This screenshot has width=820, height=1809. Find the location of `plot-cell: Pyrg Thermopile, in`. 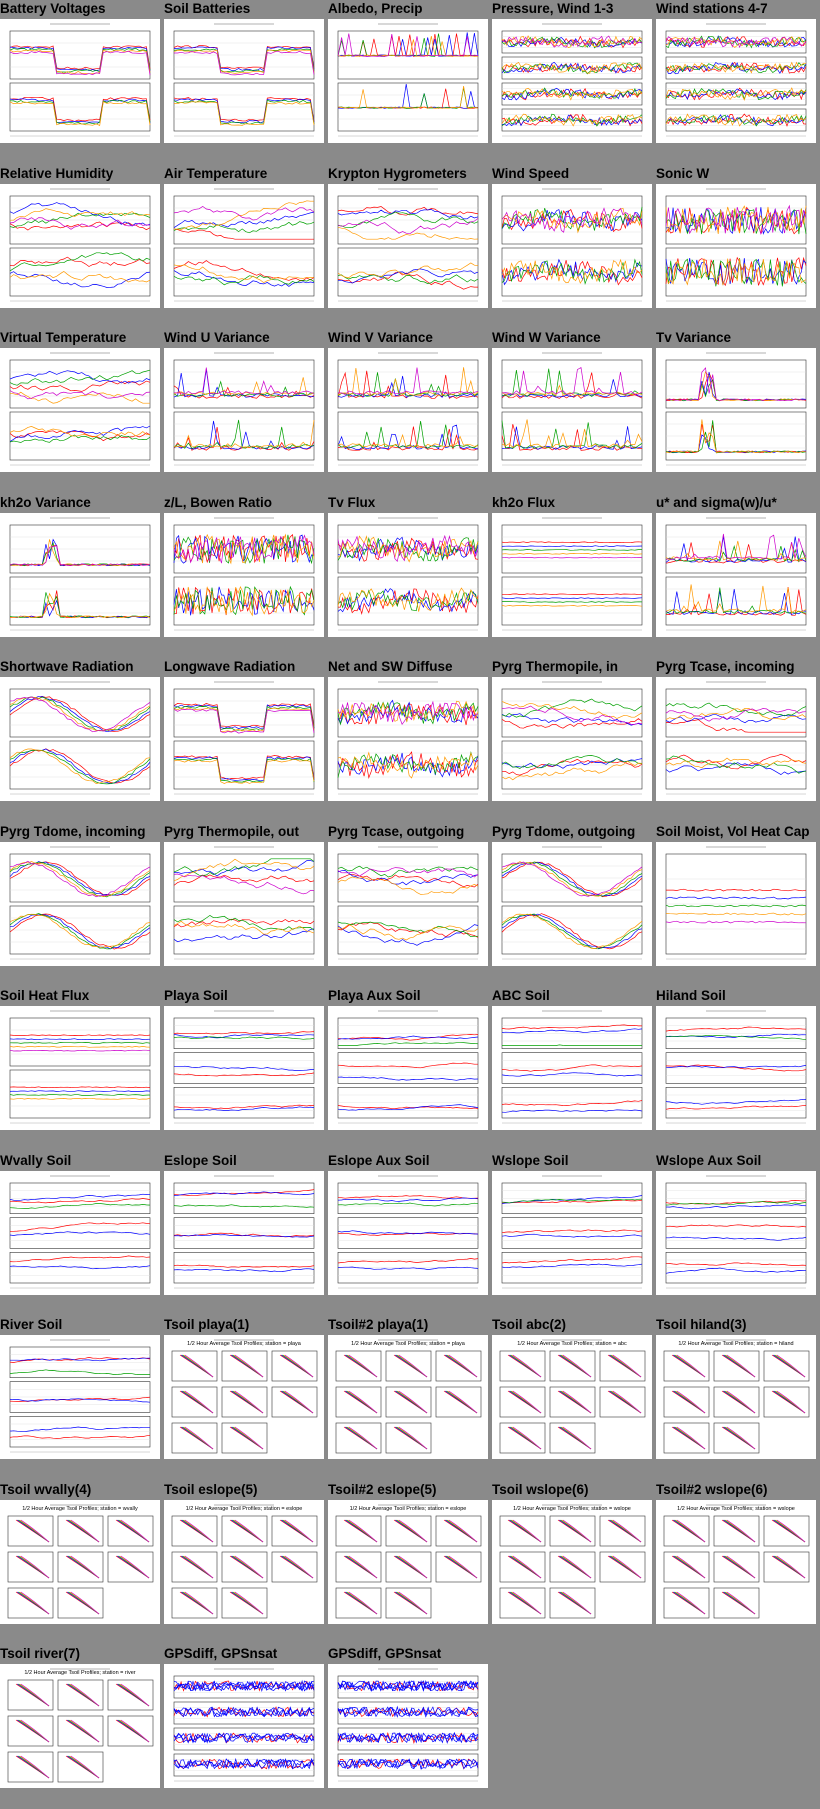

plot-cell: Pyrg Thermopile, in is located at coordinates (574, 740).